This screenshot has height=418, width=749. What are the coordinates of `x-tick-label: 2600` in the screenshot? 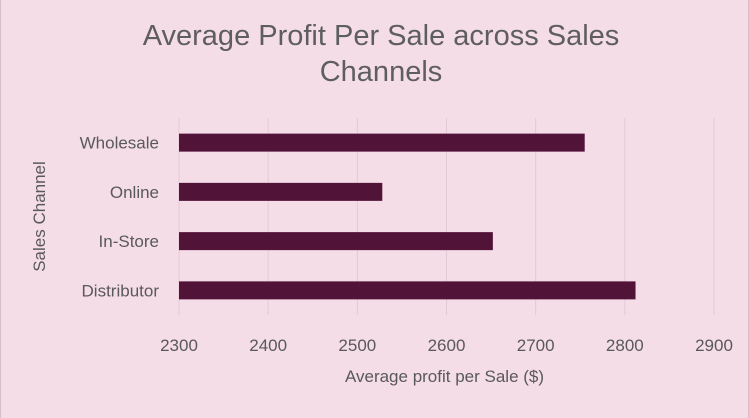 It's located at (447, 345).